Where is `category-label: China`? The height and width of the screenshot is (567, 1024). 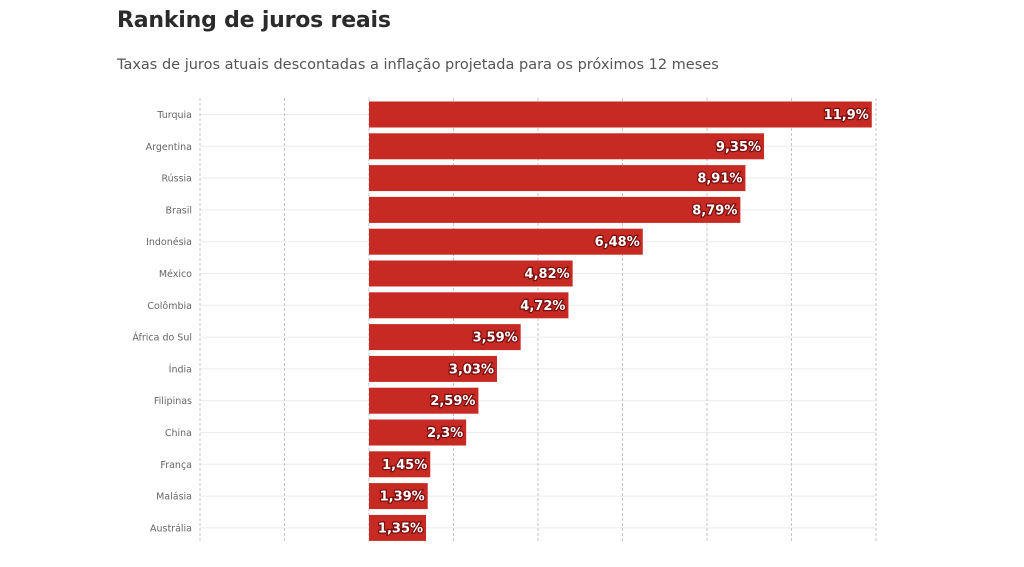 category-label: China is located at coordinates (178, 433).